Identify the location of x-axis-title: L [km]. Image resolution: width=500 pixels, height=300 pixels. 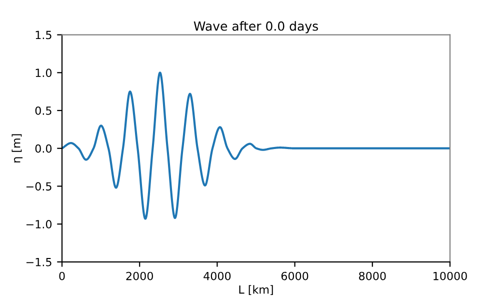
(256, 290).